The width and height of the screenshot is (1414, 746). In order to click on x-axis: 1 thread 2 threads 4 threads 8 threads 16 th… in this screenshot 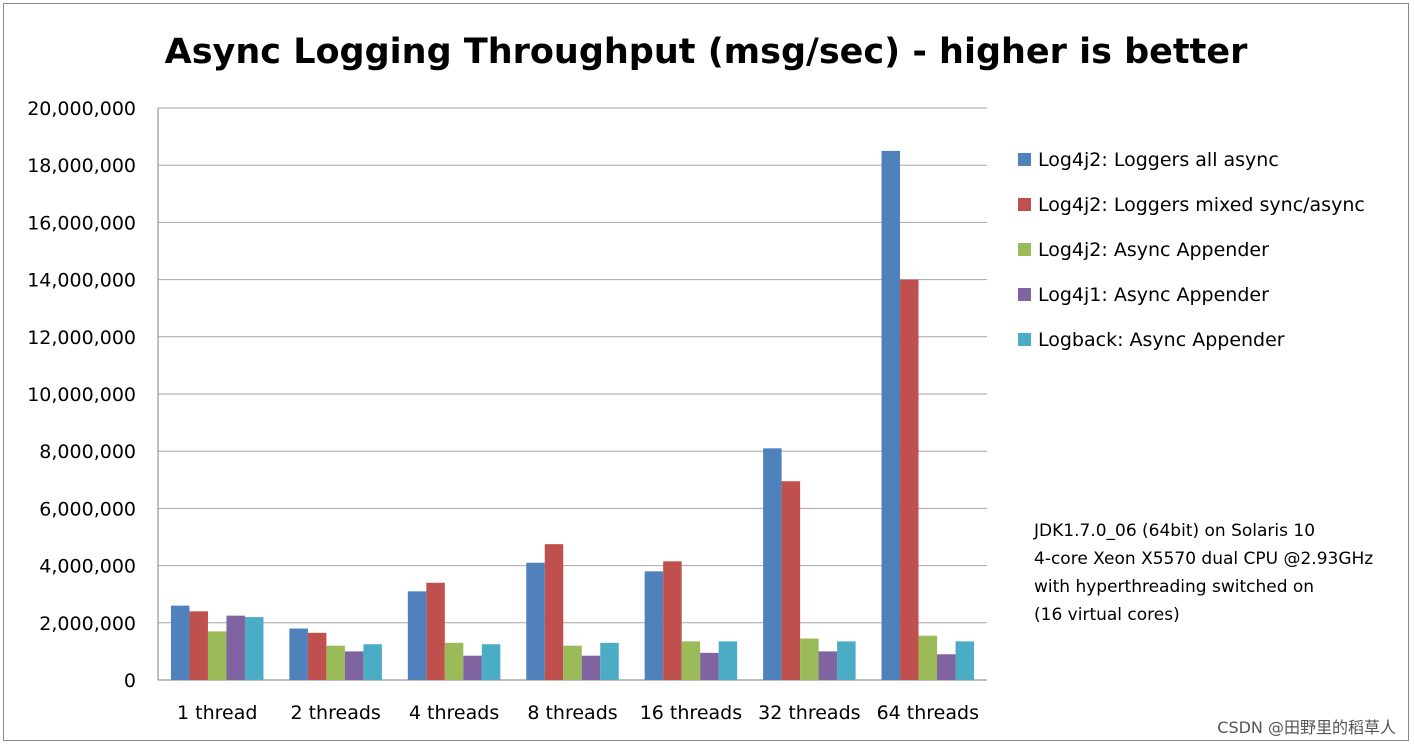, I will do `click(578, 713)`.